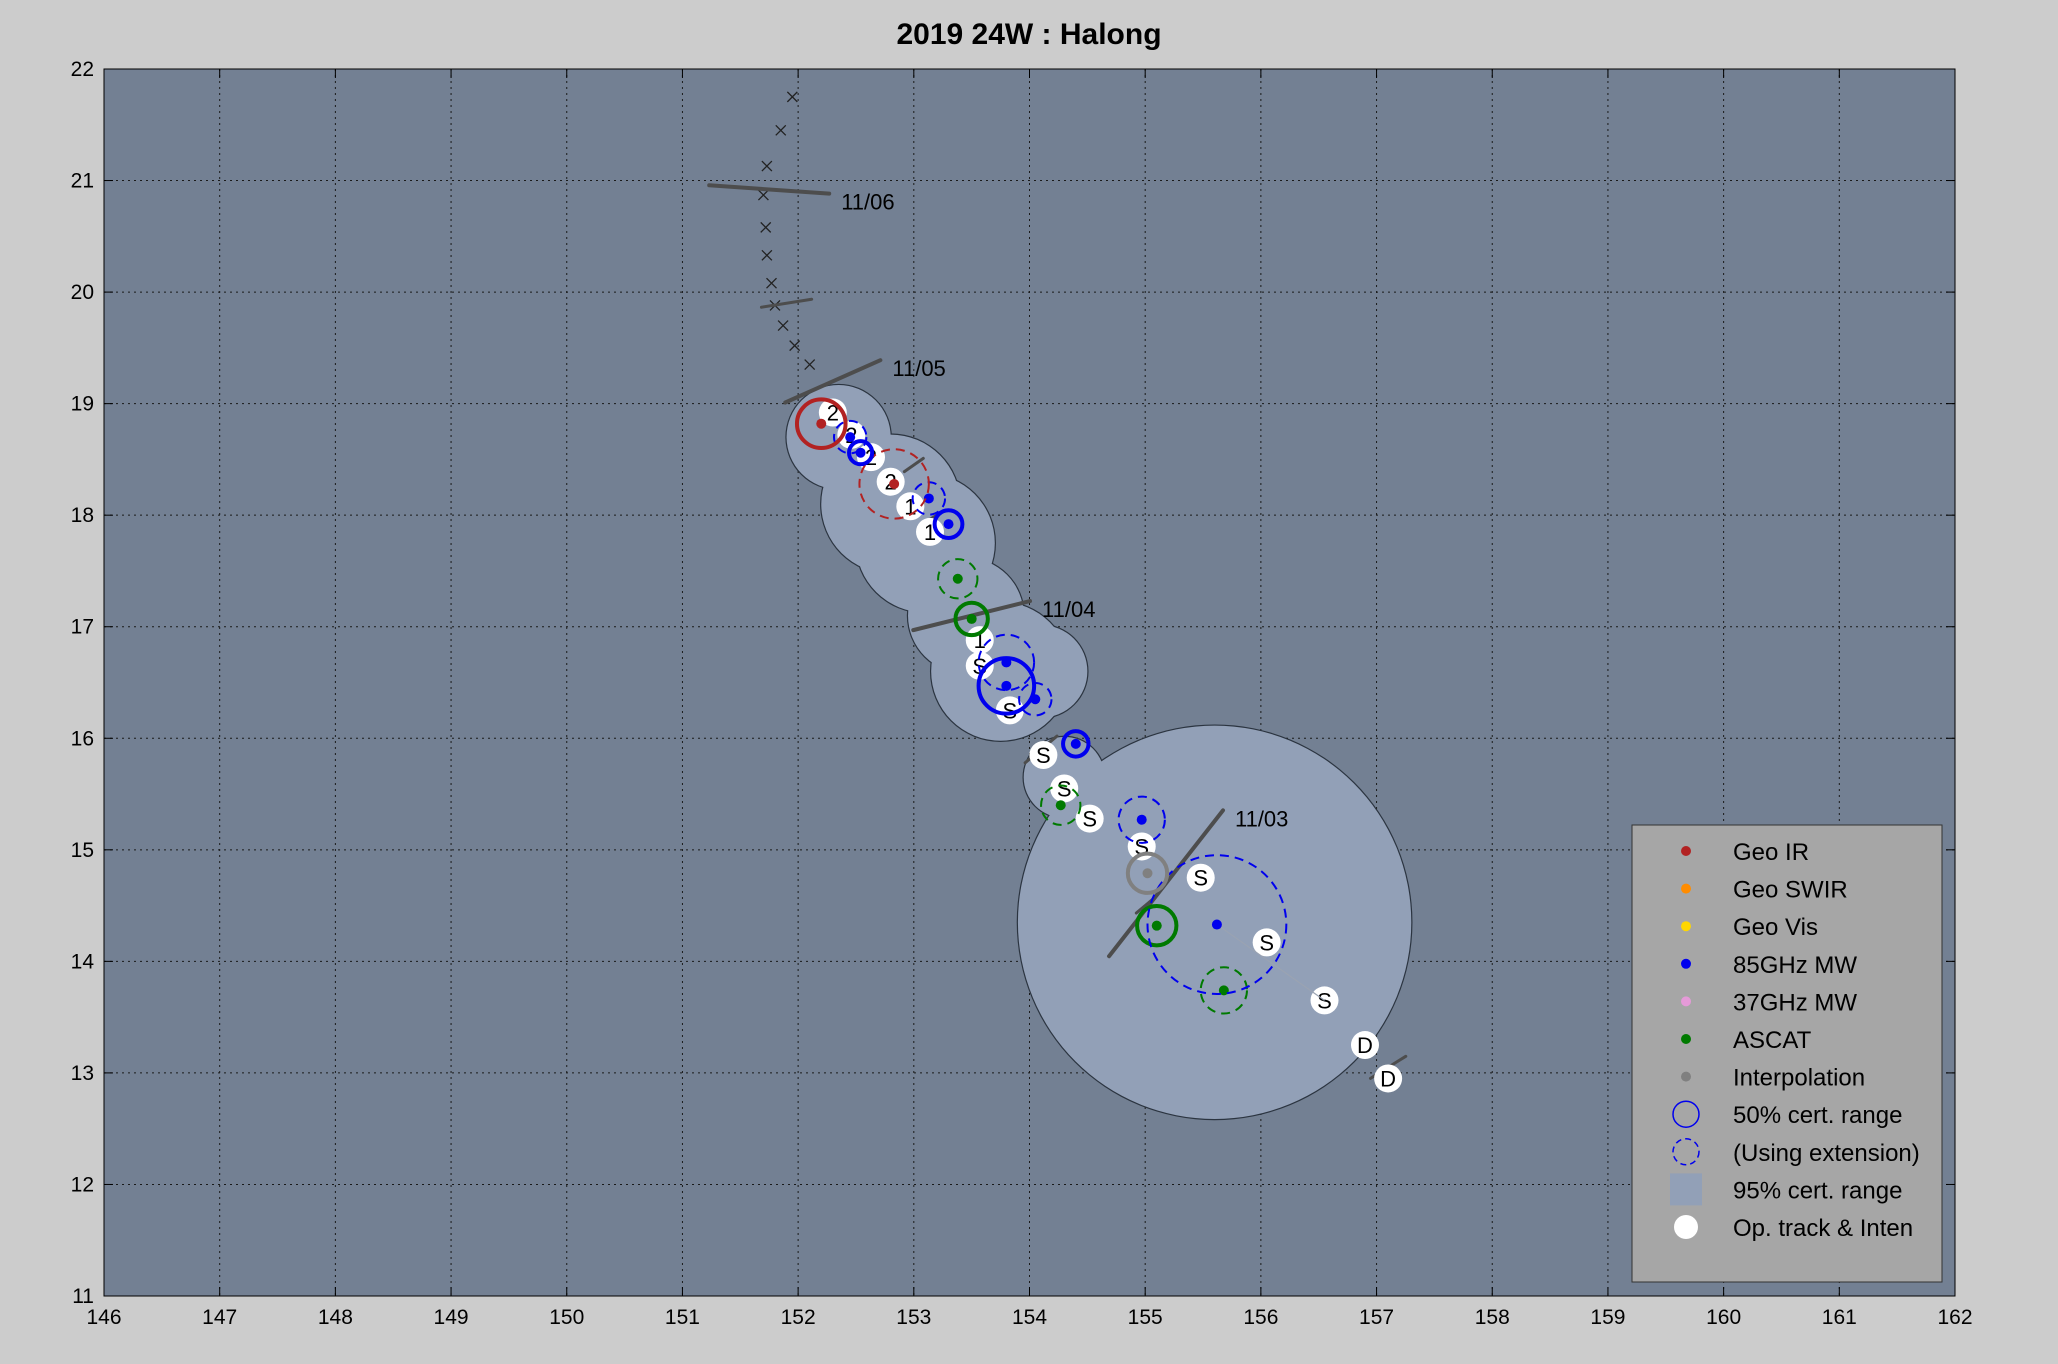 The height and width of the screenshot is (1364, 2058). What do you see at coordinates (1799, 1078) in the screenshot?
I see `legend-label: Interpolation` at bounding box center [1799, 1078].